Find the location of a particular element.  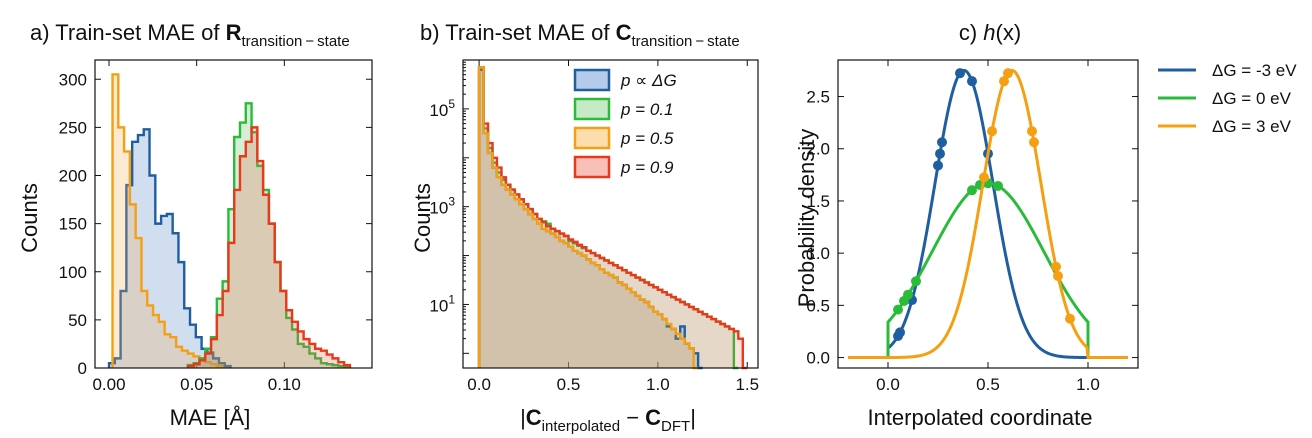

panel-a-xtick-label: 0.10 is located at coordinates (284, 384).